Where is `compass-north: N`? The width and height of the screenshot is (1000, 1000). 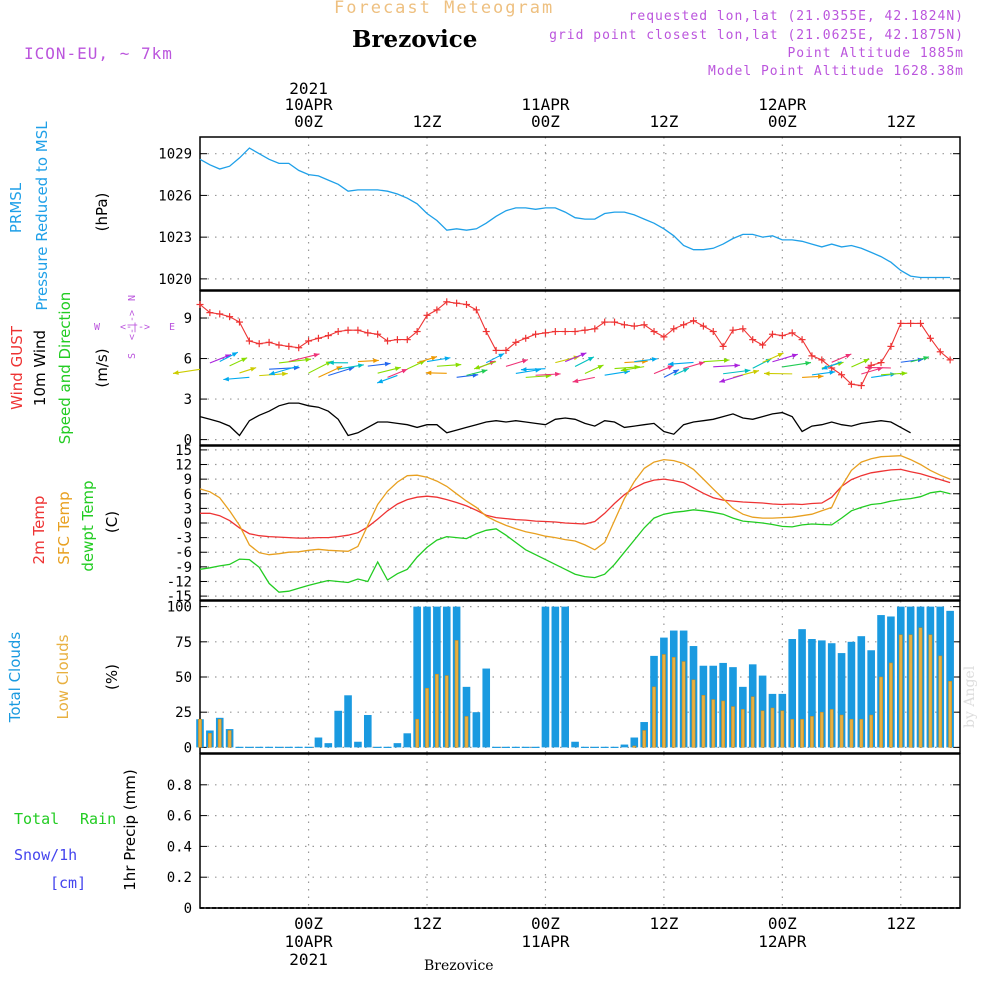
compass-north: N is located at coordinates (132, 298).